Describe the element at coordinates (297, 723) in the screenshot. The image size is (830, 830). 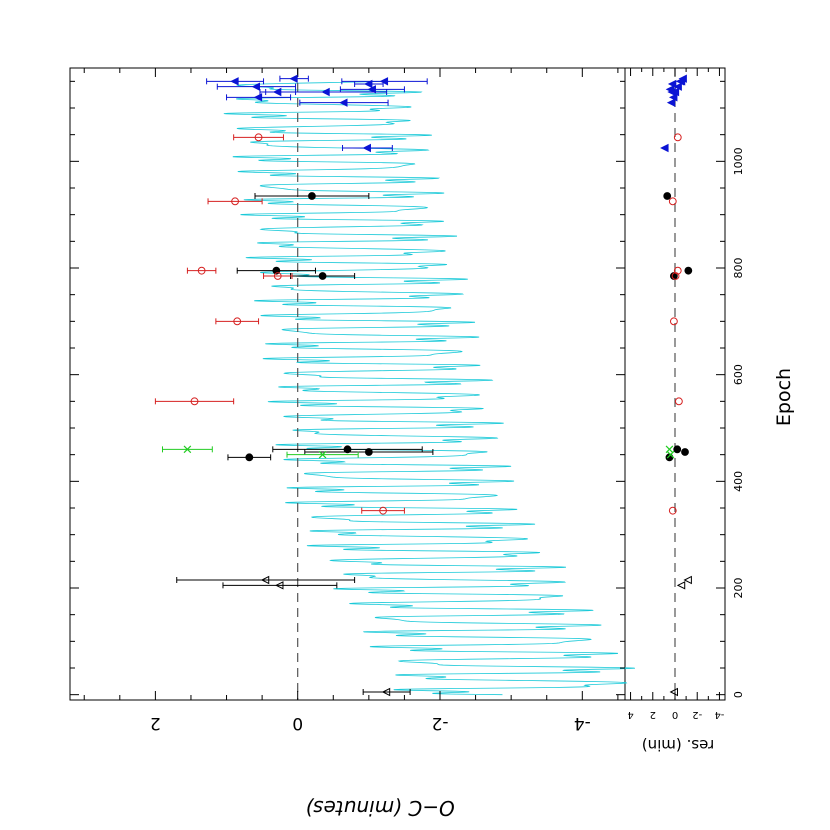
I see `oc-tick-label: 0` at that location.